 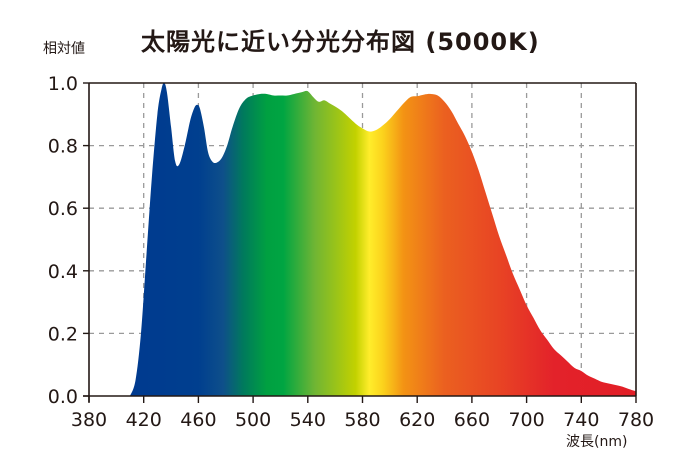 What do you see at coordinates (64, 49) in the screenshot?
I see `y-axis-label: 相対値` at bounding box center [64, 49].